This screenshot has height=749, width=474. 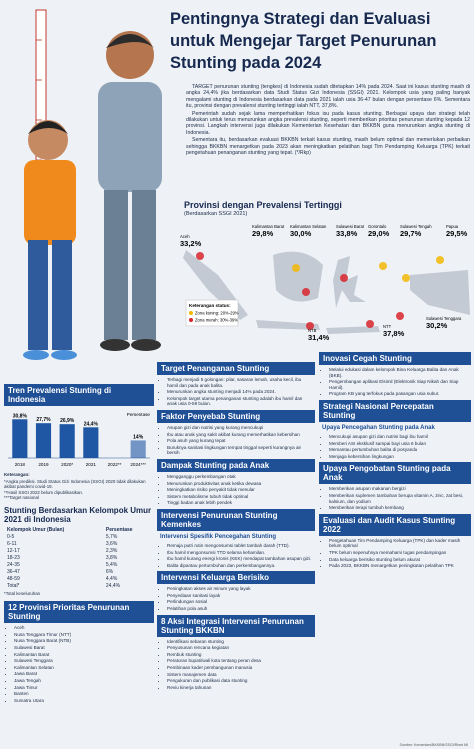 What do you see at coordinates (13, 564) in the screenshot?
I see `table-cell: 24-35` at bounding box center [13, 564].